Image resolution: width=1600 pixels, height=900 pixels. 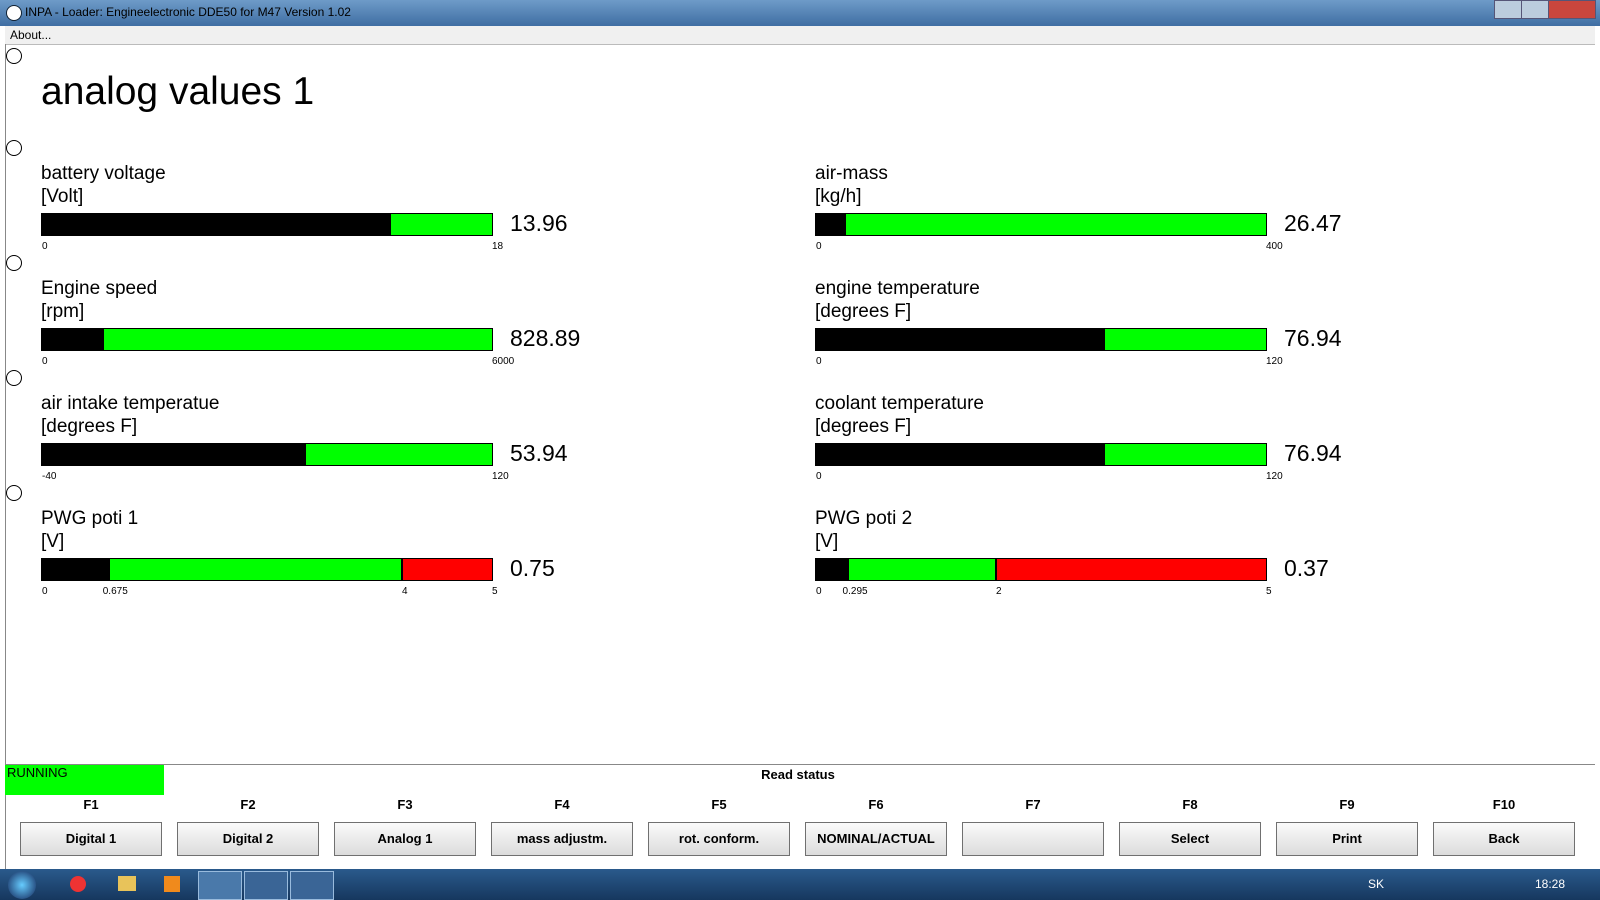 What do you see at coordinates (562, 839) in the screenshot?
I see `function-button: mass adjustm.` at bounding box center [562, 839].